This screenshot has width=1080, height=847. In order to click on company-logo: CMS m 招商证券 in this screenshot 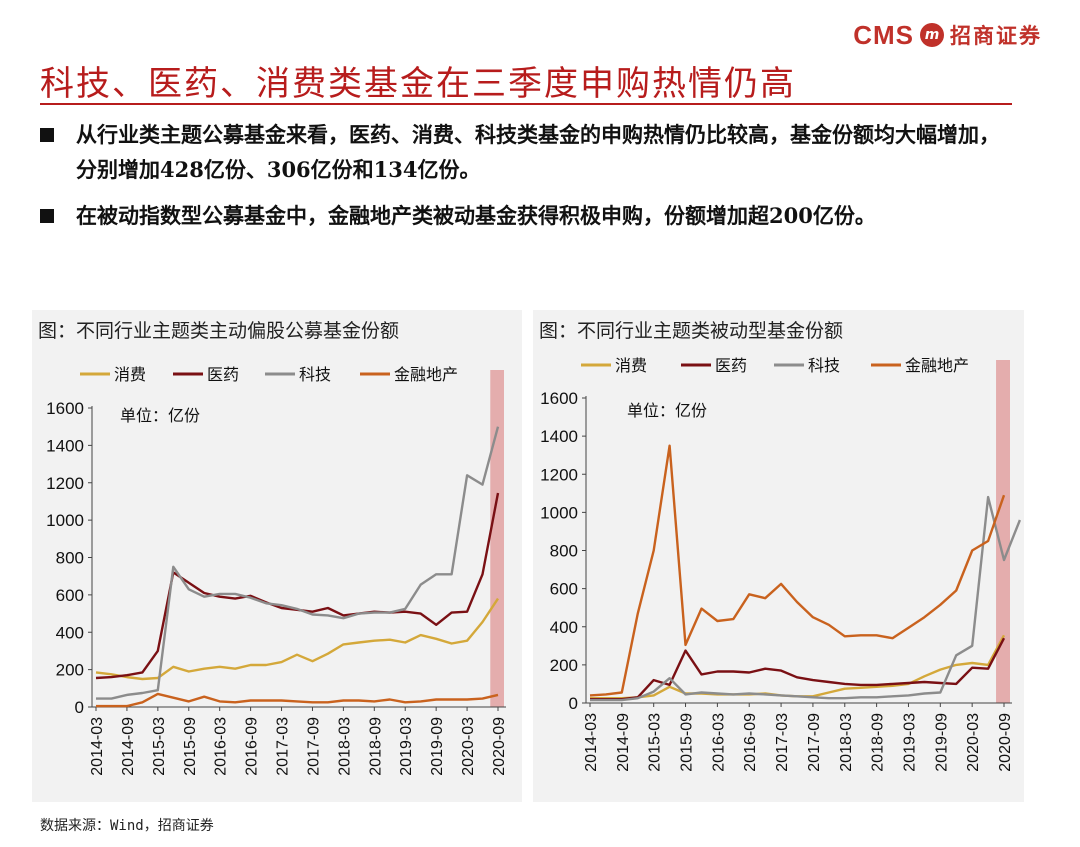, I will do `click(947, 35)`.